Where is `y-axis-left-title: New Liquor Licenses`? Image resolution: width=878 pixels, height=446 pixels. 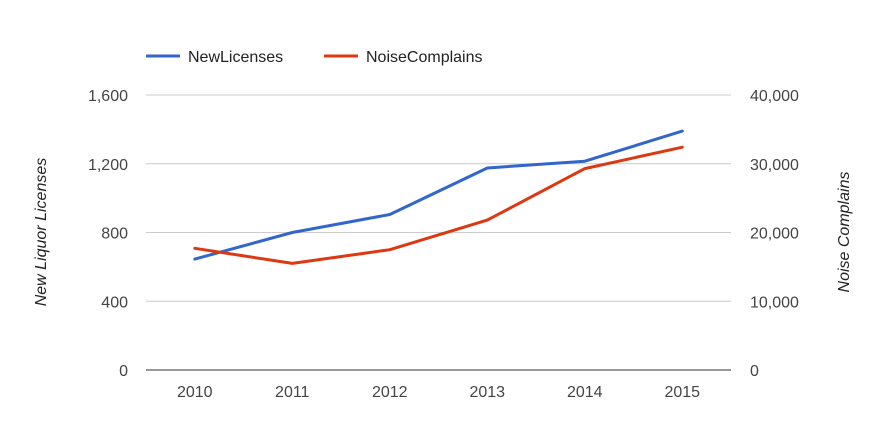
y-axis-left-title: New Liquor Licenses is located at coordinates (41, 232).